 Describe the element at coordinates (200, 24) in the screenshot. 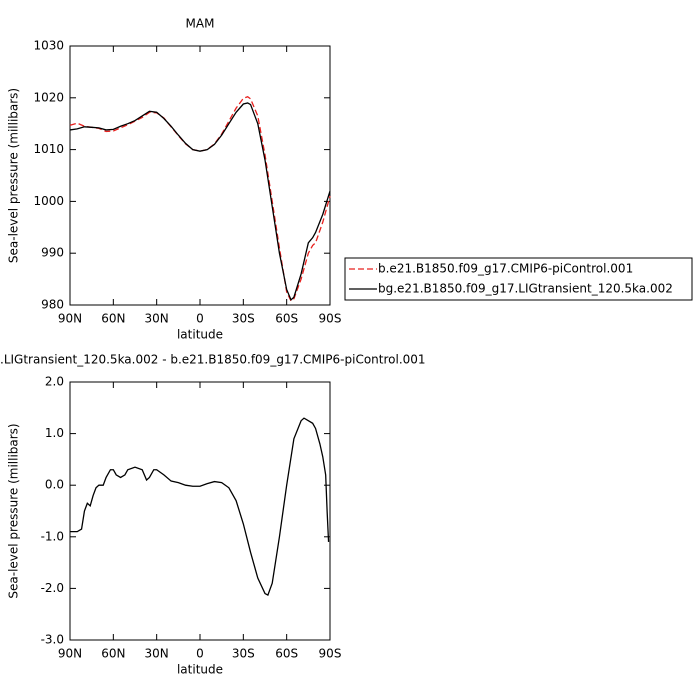

I see `chart-title: MAM` at that location.